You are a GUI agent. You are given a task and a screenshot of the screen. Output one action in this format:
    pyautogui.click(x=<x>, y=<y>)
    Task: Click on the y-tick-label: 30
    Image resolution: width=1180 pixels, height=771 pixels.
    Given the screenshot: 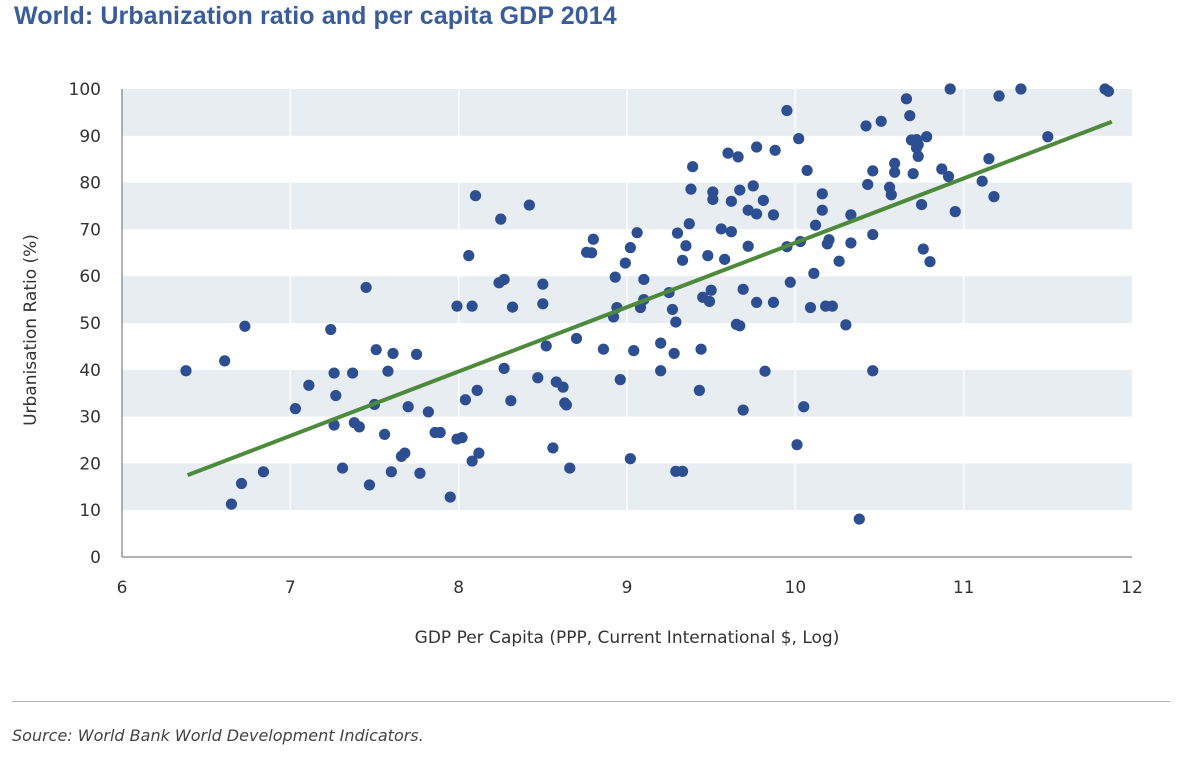 What is the action you would take?
    pyautogui.click(x=90, y=418)
    